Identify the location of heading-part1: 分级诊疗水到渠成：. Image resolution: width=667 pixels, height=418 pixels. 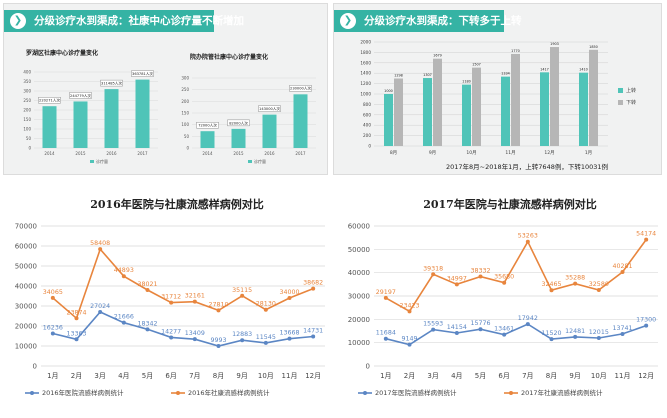
(81, 21).